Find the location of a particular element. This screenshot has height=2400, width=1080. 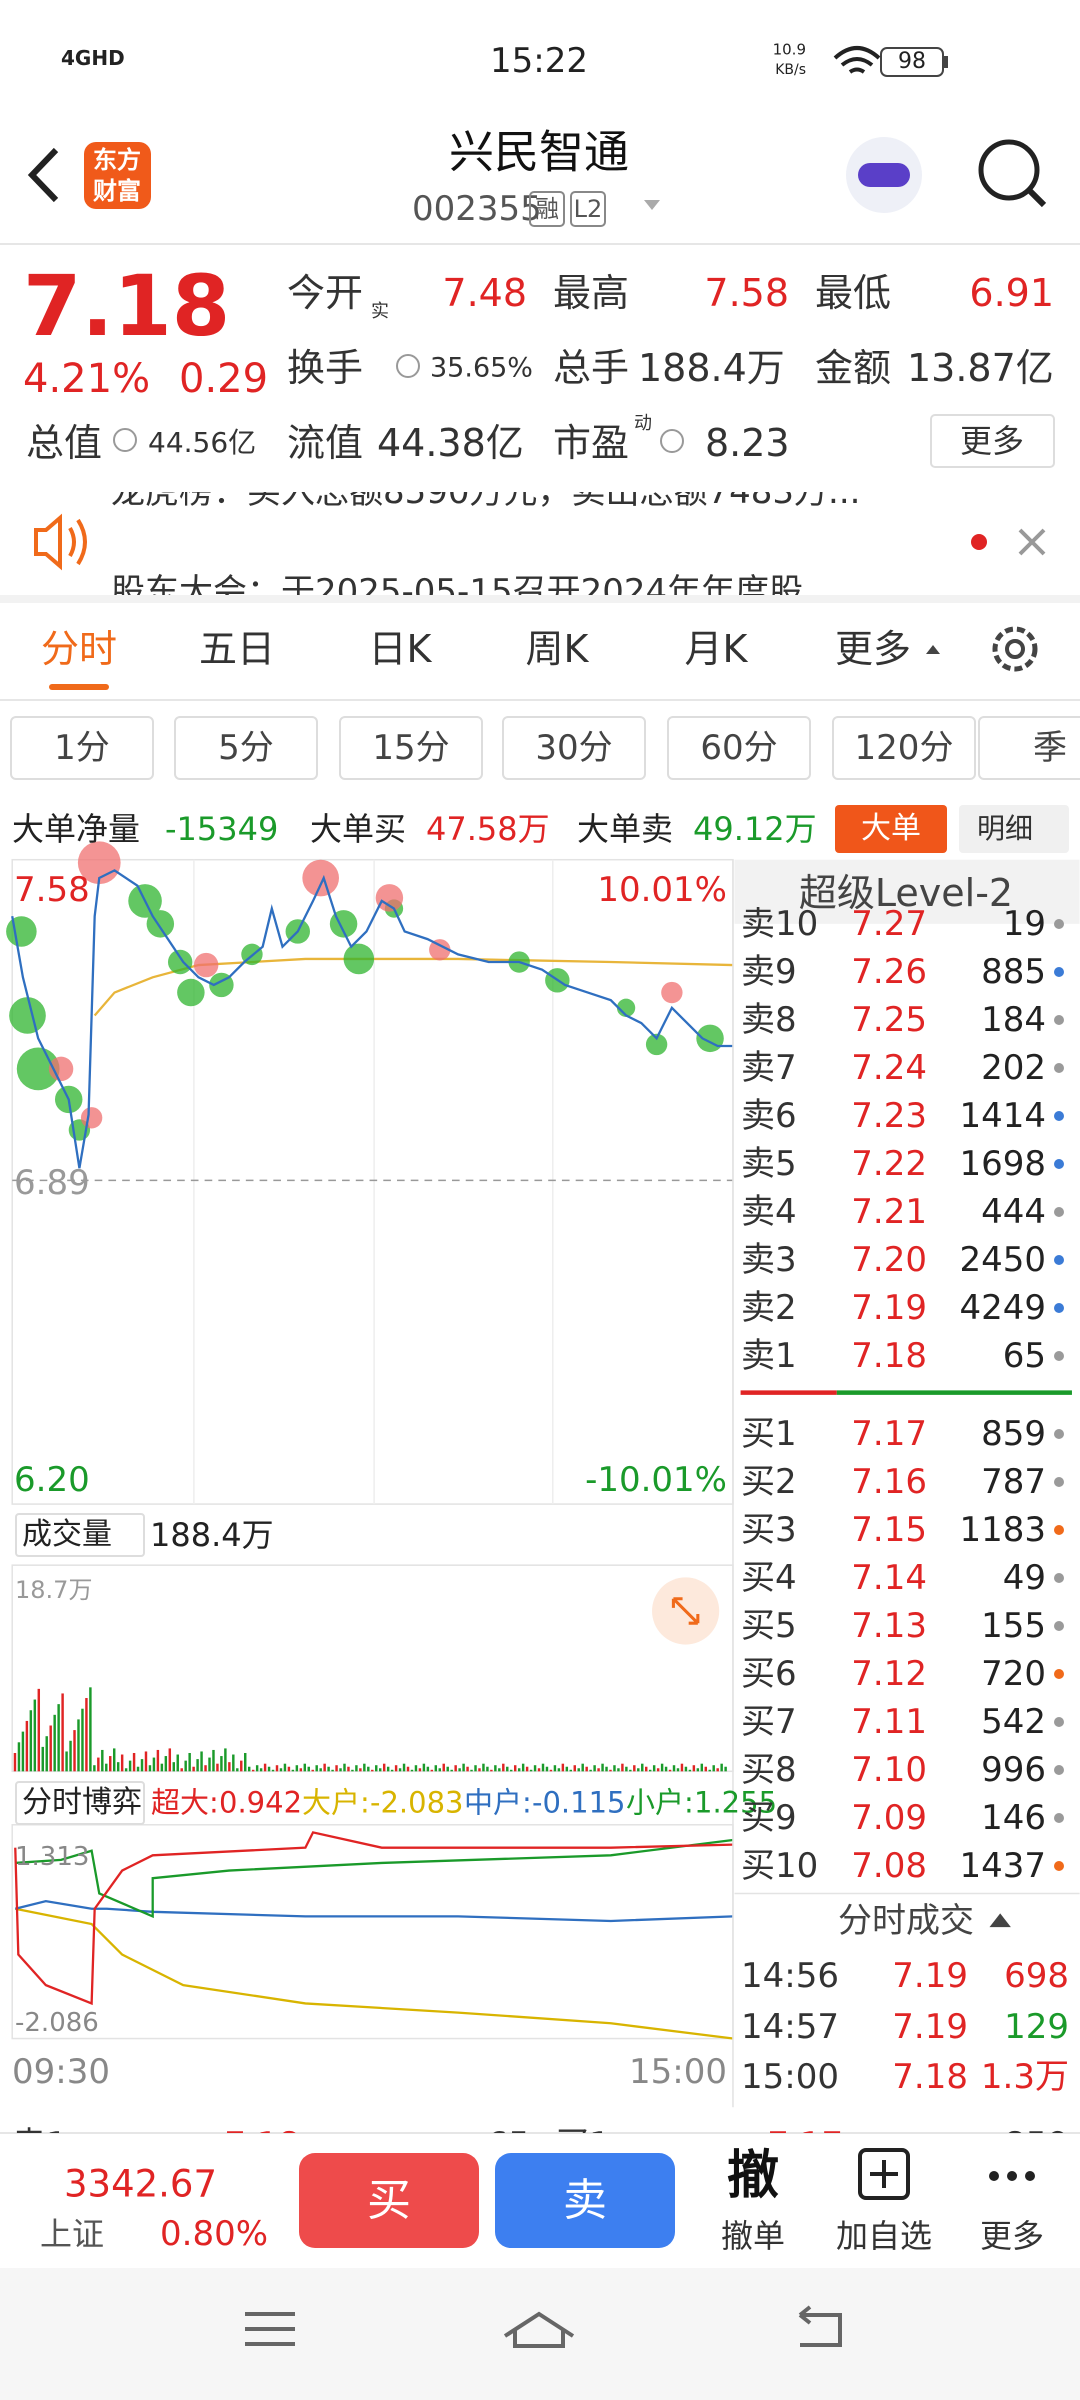

field-label: 最低 is located at coordinates (853, 293).